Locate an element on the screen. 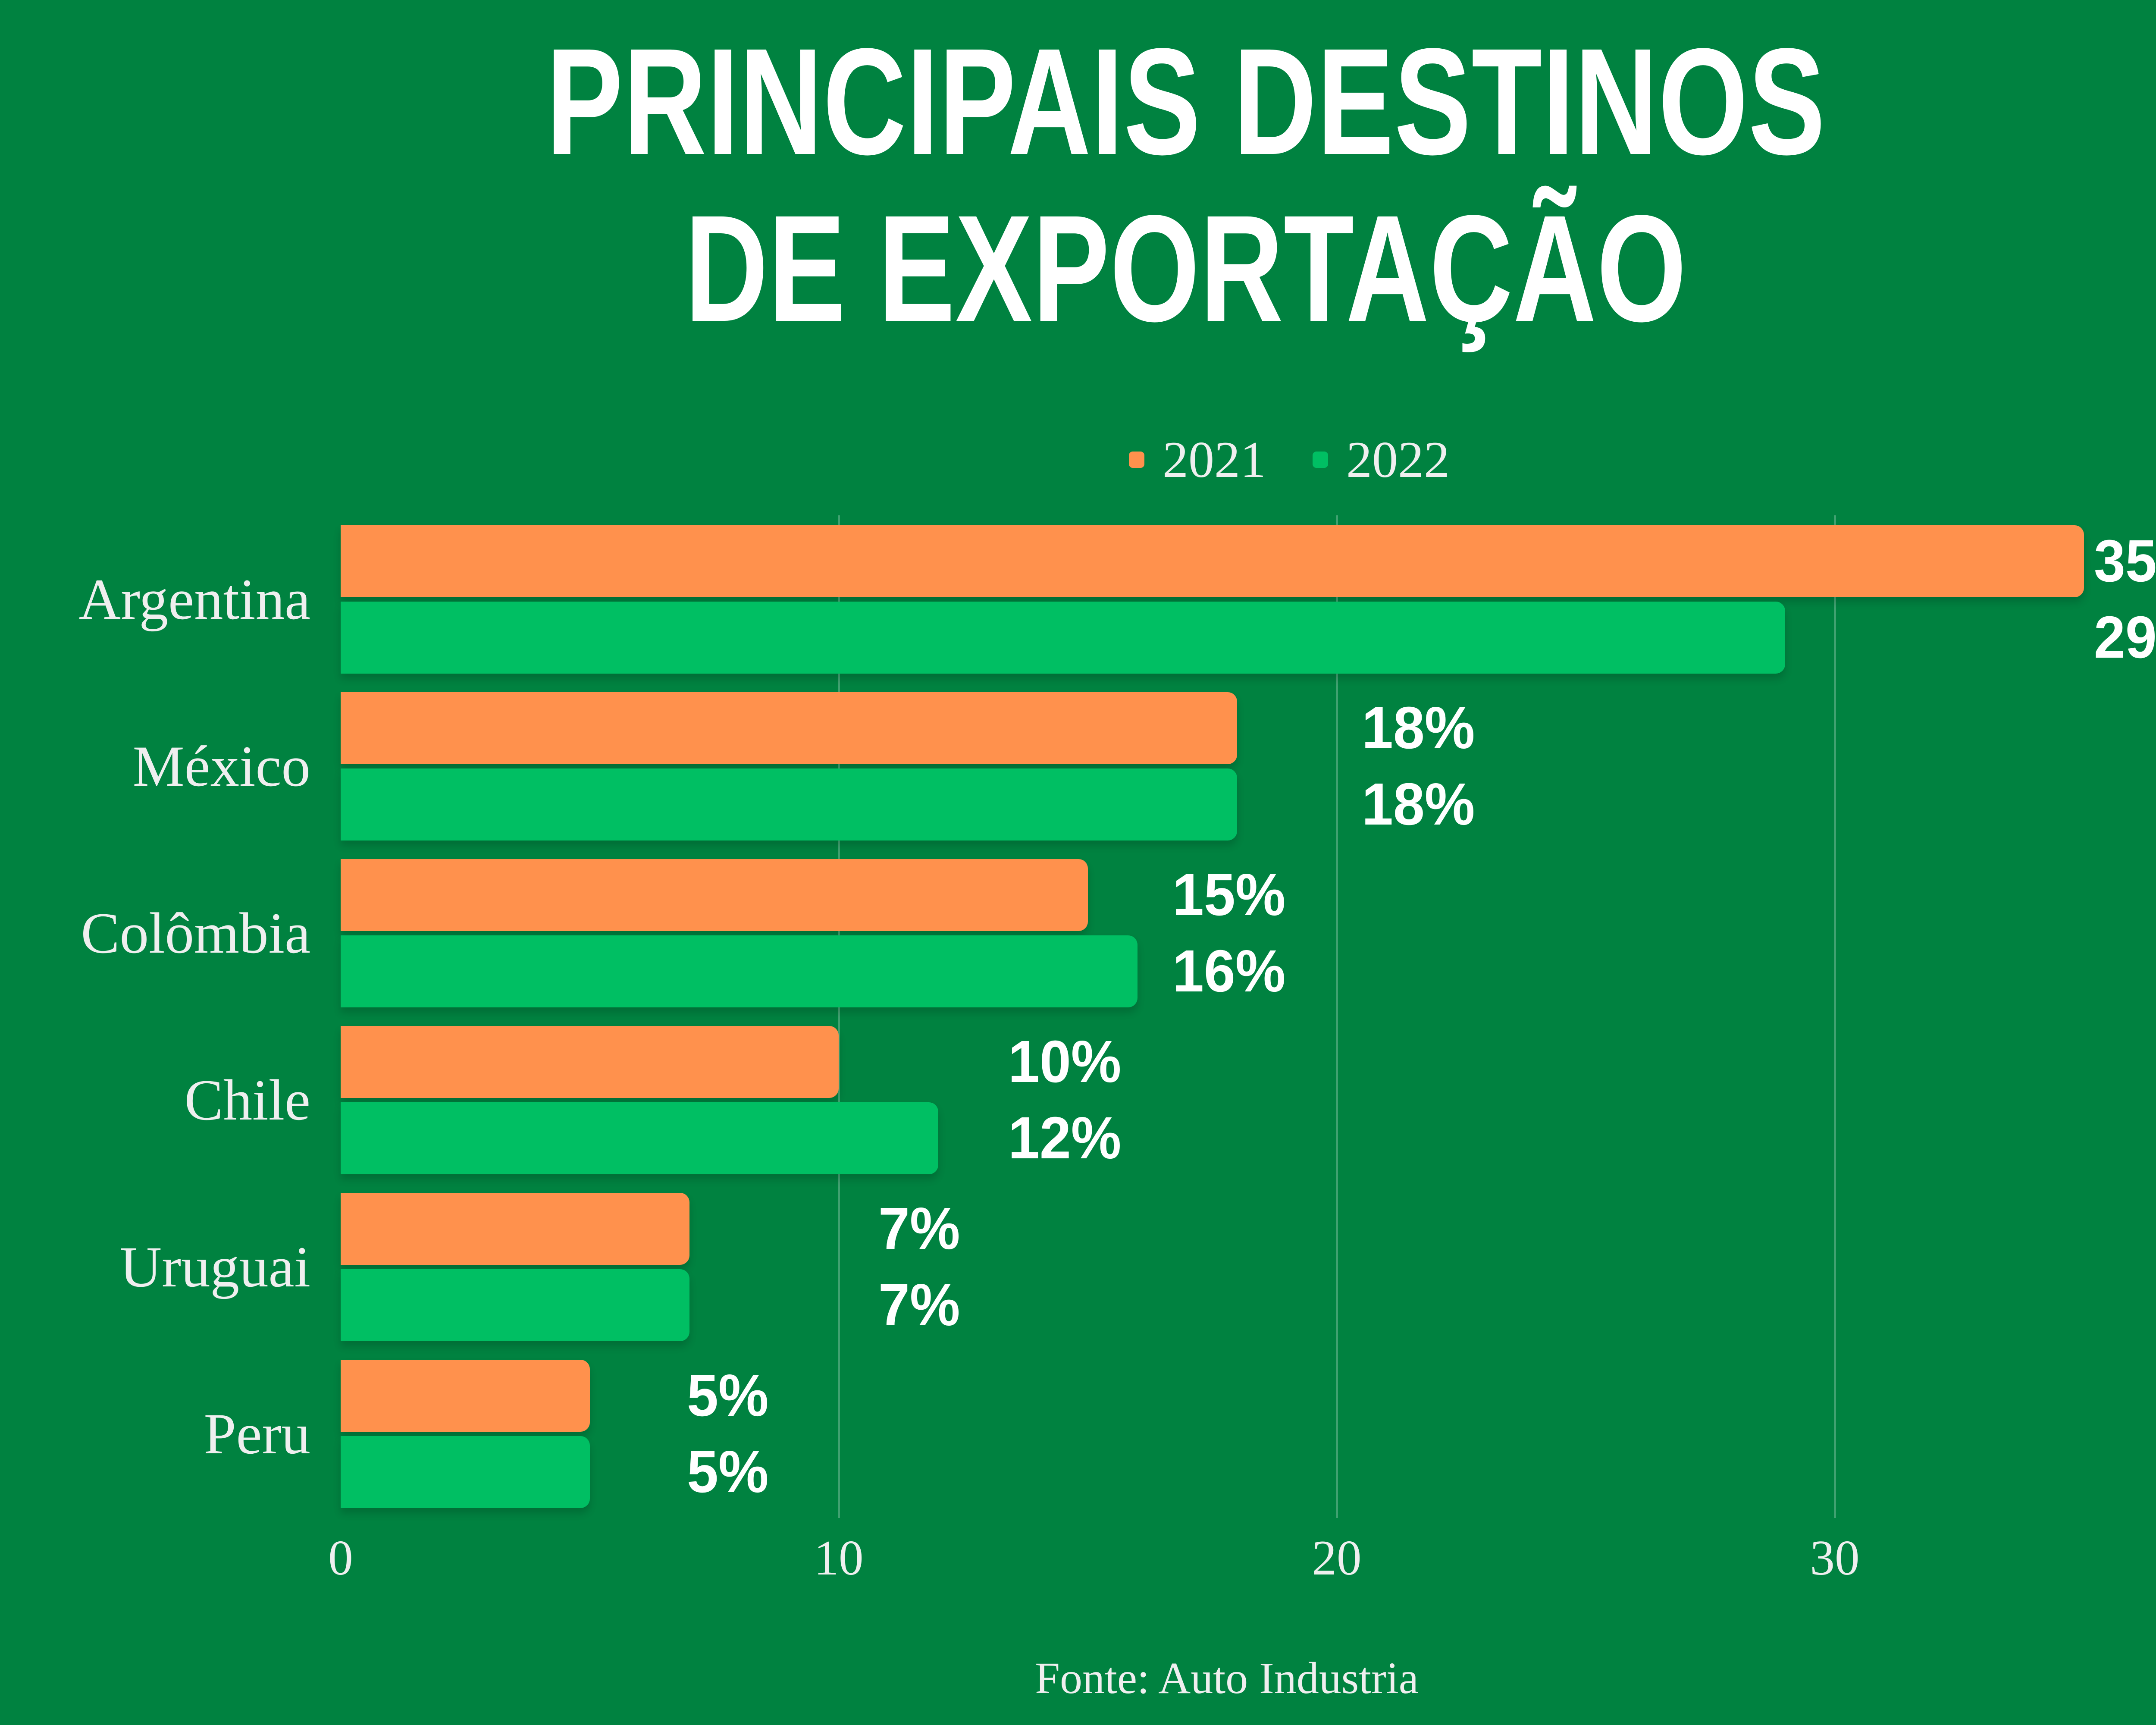 This screenshot has width=2156, height=1725. bar-2021-mexico is located at coordinates (789, 728).